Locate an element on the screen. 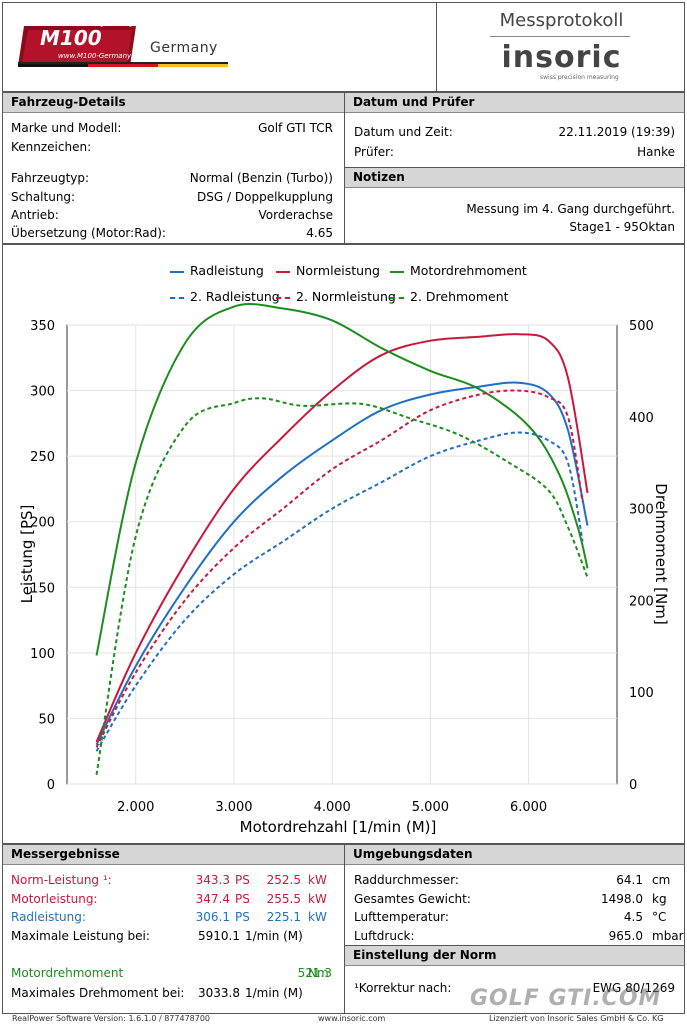 The width and height of the screenshot is (687, 1024). environment-title: Umgebungsdaten is located at coordinates (514, 855).